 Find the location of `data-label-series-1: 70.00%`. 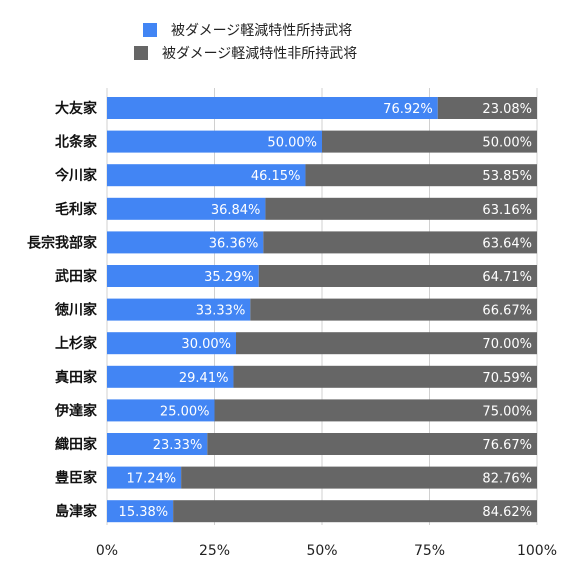

data-label-series-1: 70.00% is located at coordinates (507, 344).